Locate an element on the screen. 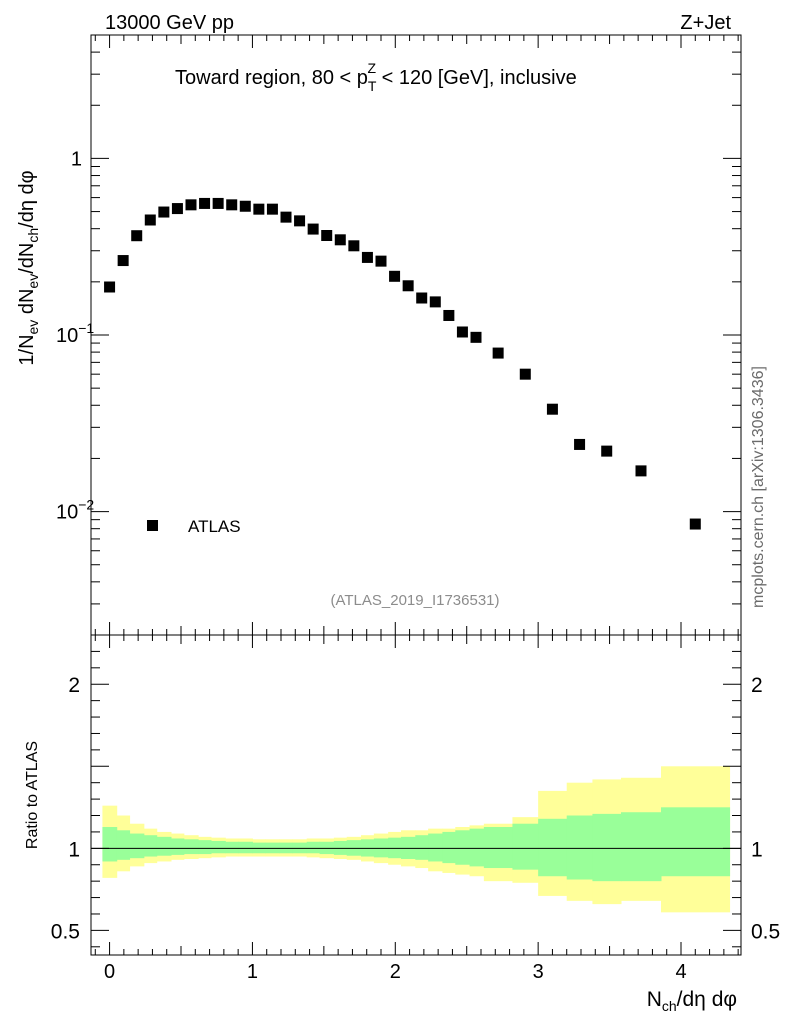 The height and width of the screenshot is (1024, 786). x-tick-label: 0 is located at coordinates (109, 972).